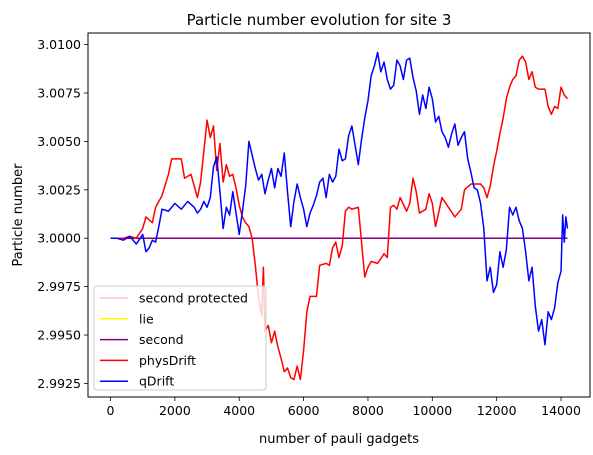 The width and height of the screenshot is (593, 455). Describe the element at coordinates (59, 93) in the screenshot. I see `y-tick-label: 3.0075` at that location.